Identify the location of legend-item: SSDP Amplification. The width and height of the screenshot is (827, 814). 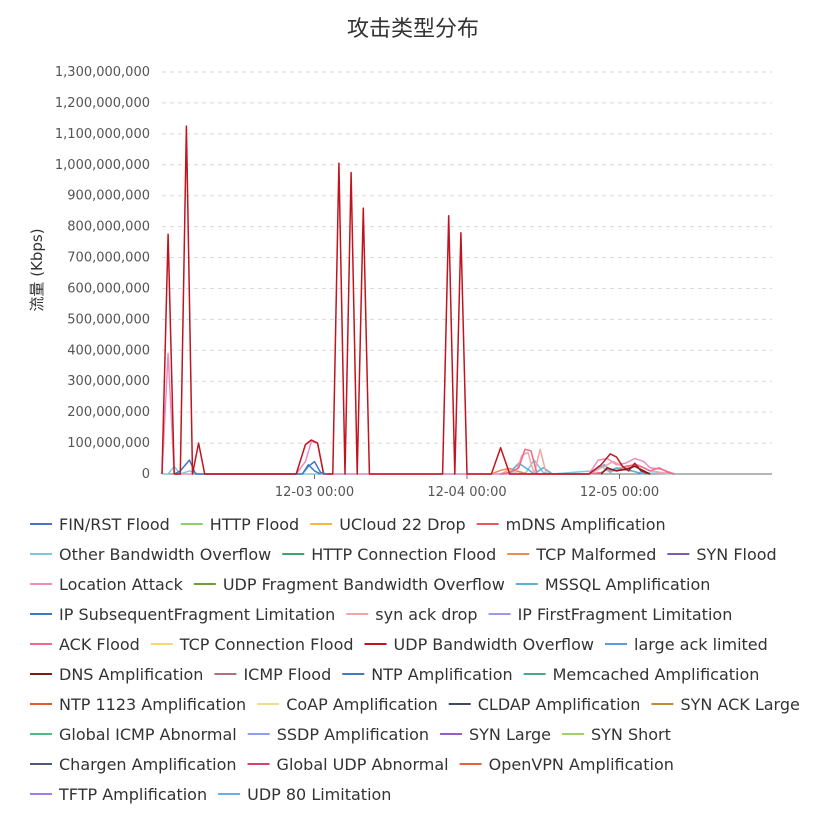
(338, 734).